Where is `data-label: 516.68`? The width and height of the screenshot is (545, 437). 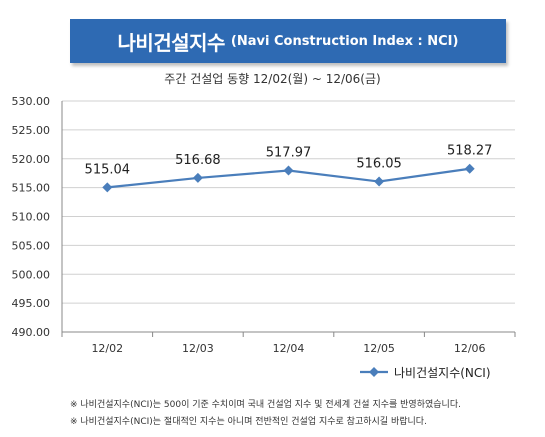 data-label: 516.68 is located at coordinates (198, 160).